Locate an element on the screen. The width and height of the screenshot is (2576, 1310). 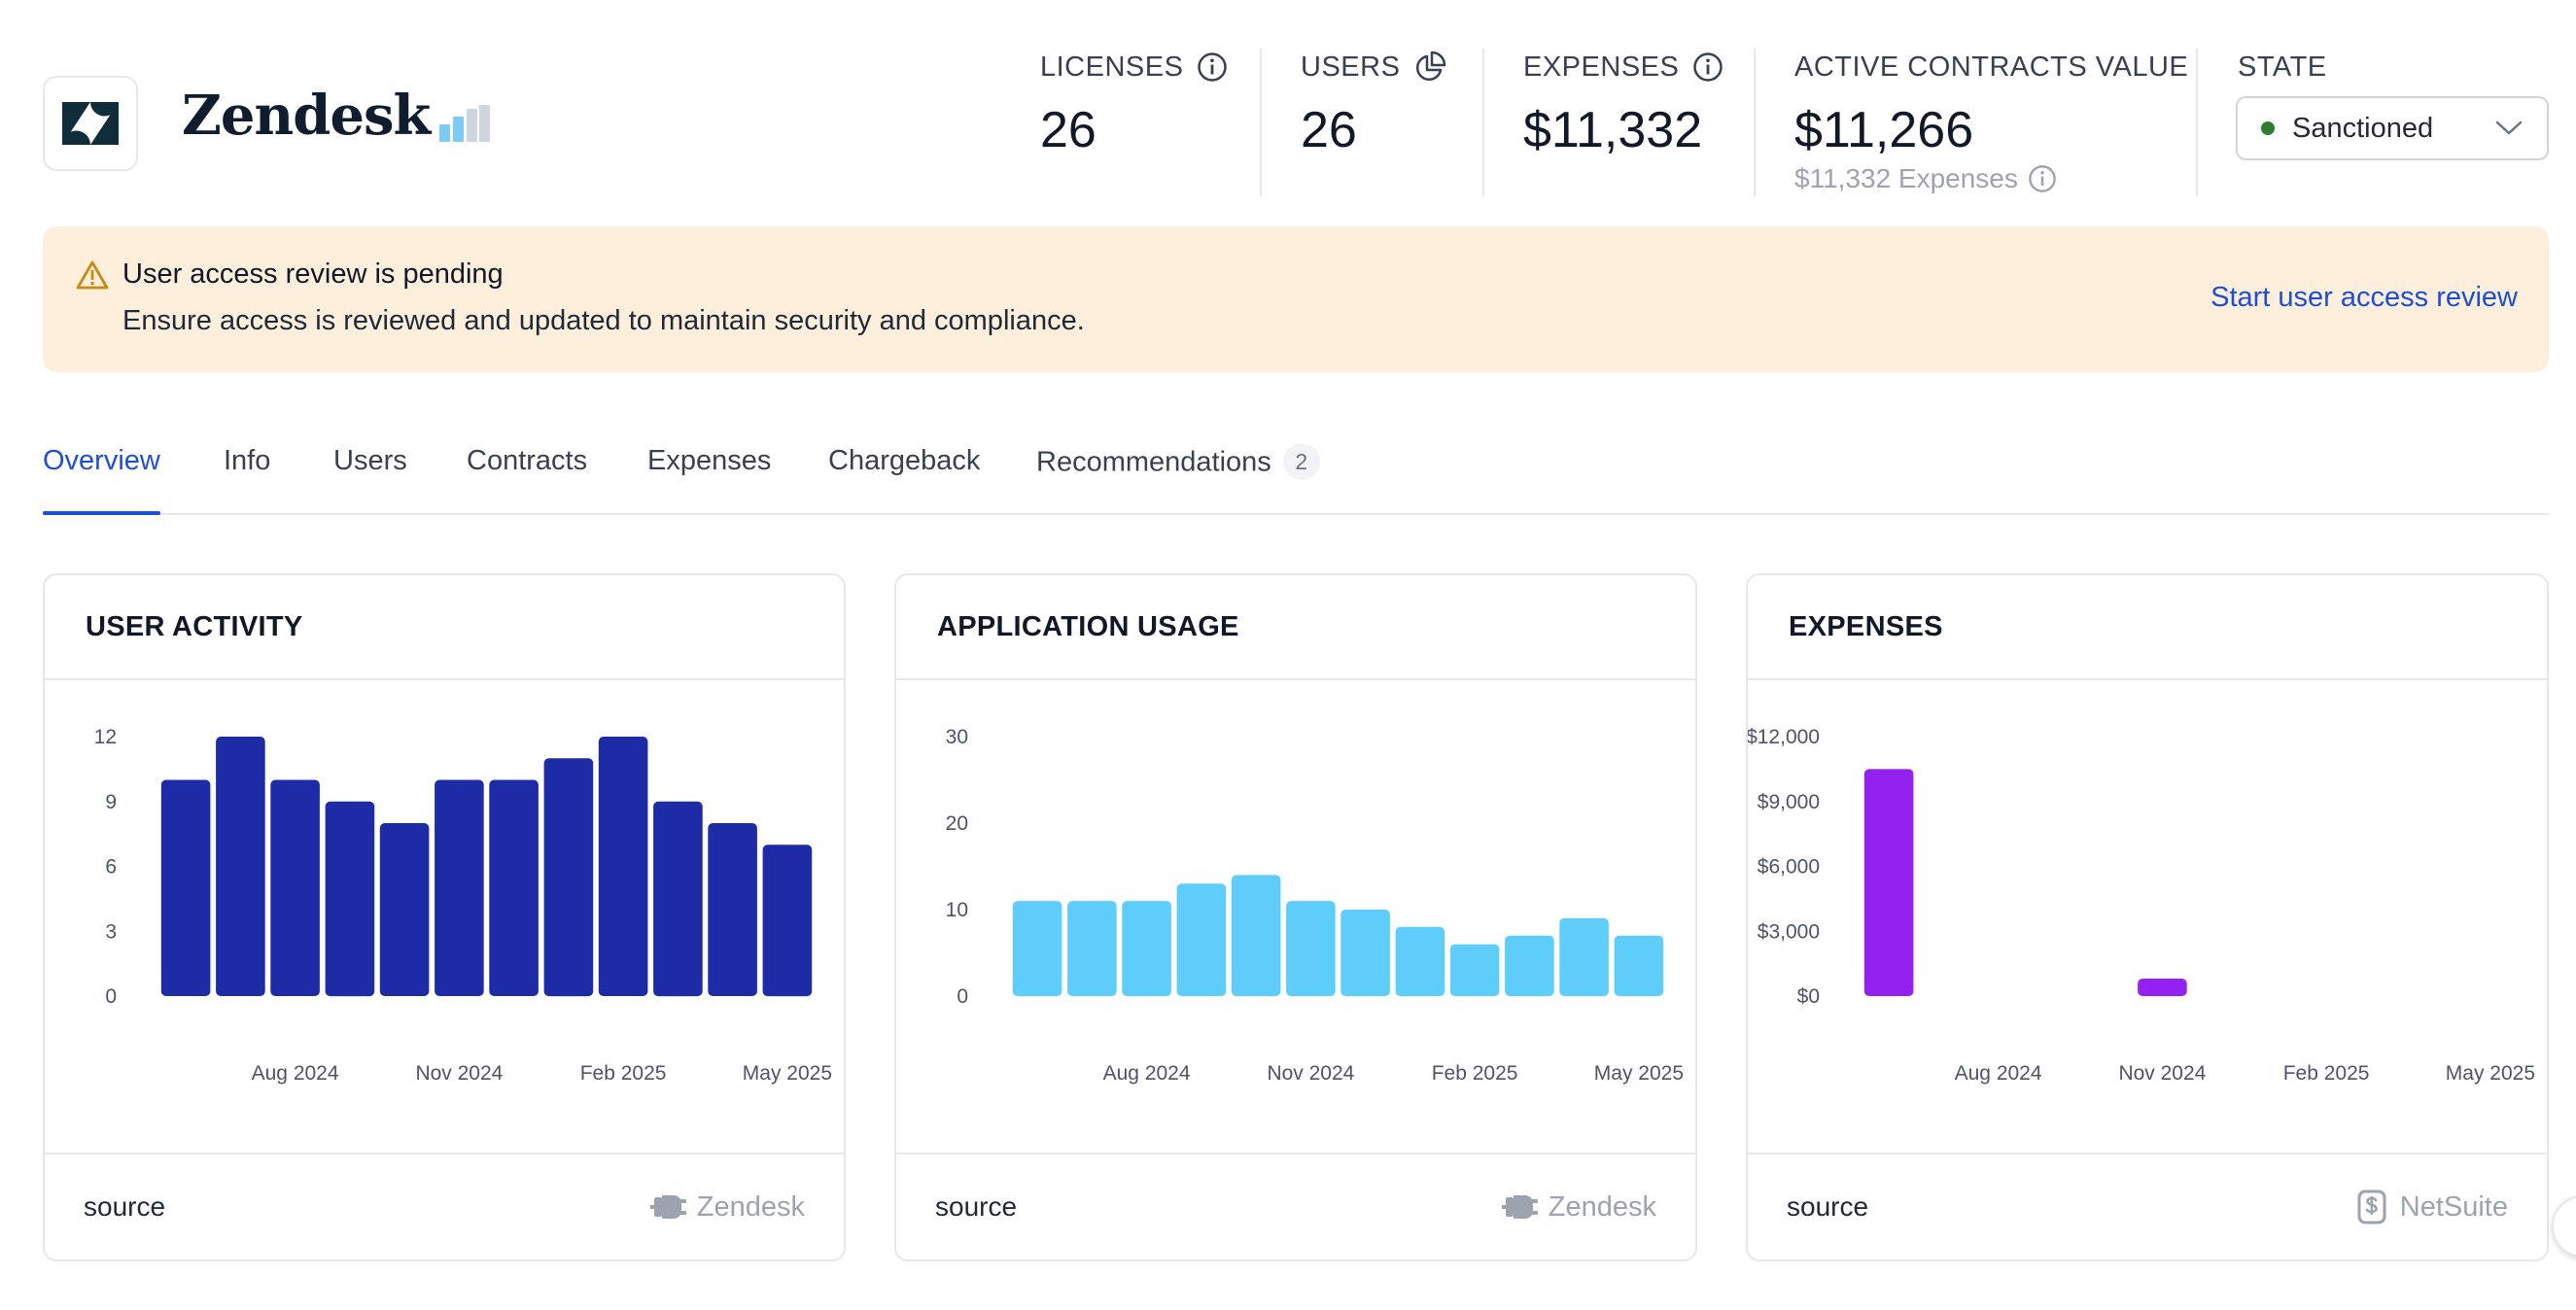
expenses-label: EXPENSES is located at coordinates (1601, 67).